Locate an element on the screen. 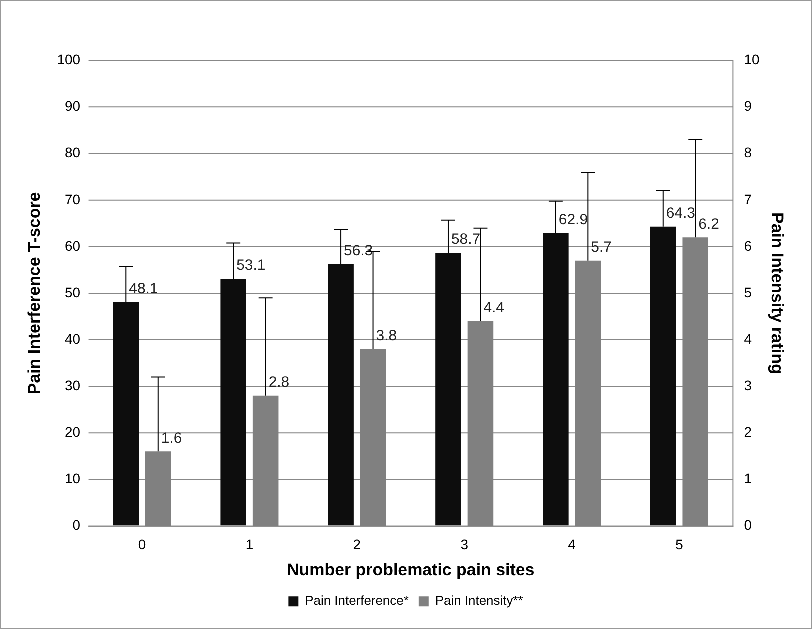 The height and width of the screenshot is (629, 812). y2-tick-label: 7 is located at coordinates (748, 199).